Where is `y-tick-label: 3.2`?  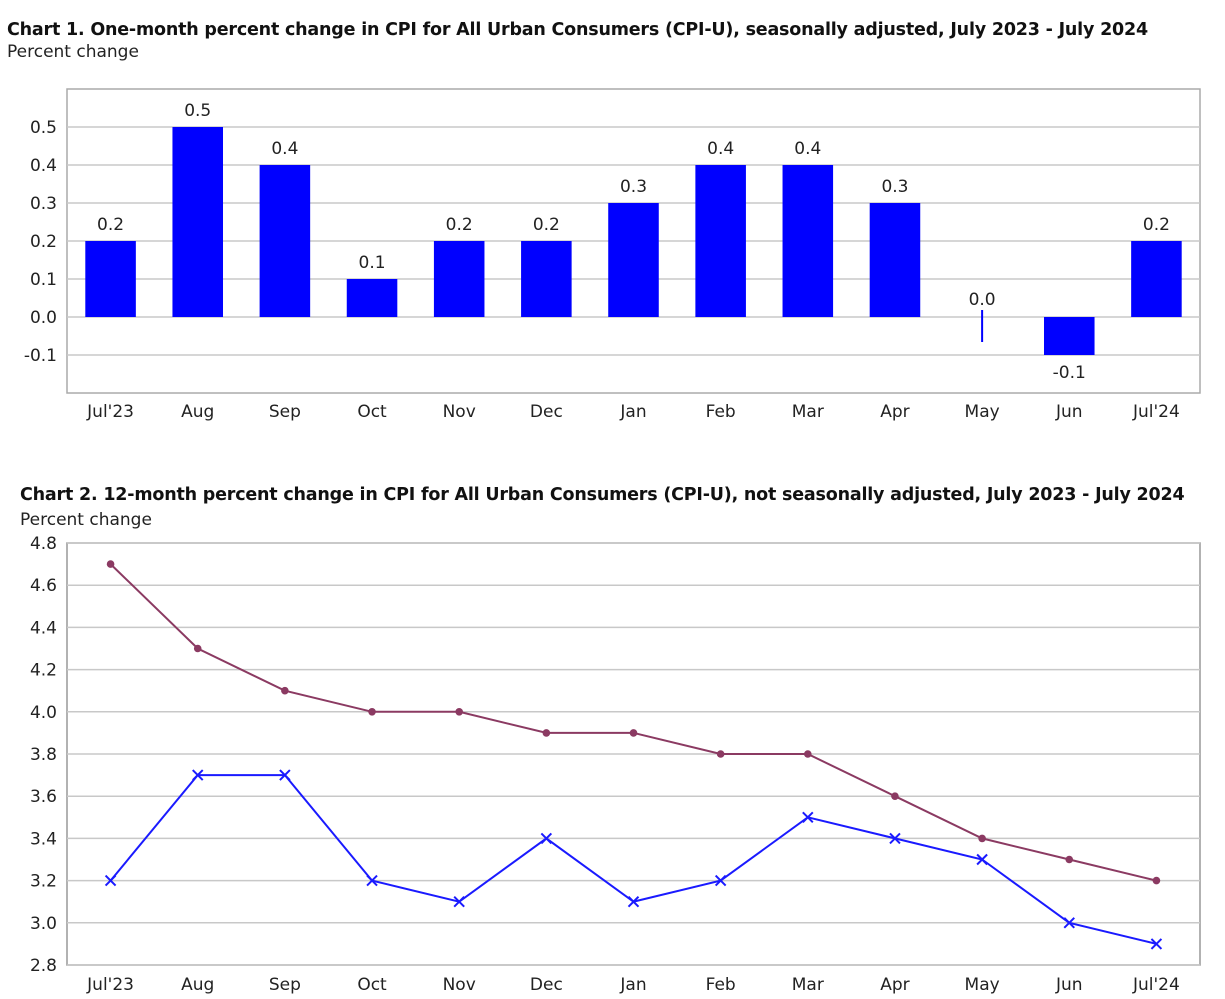 y-tick-label: 3.2 is located at coordinates (43, 882).